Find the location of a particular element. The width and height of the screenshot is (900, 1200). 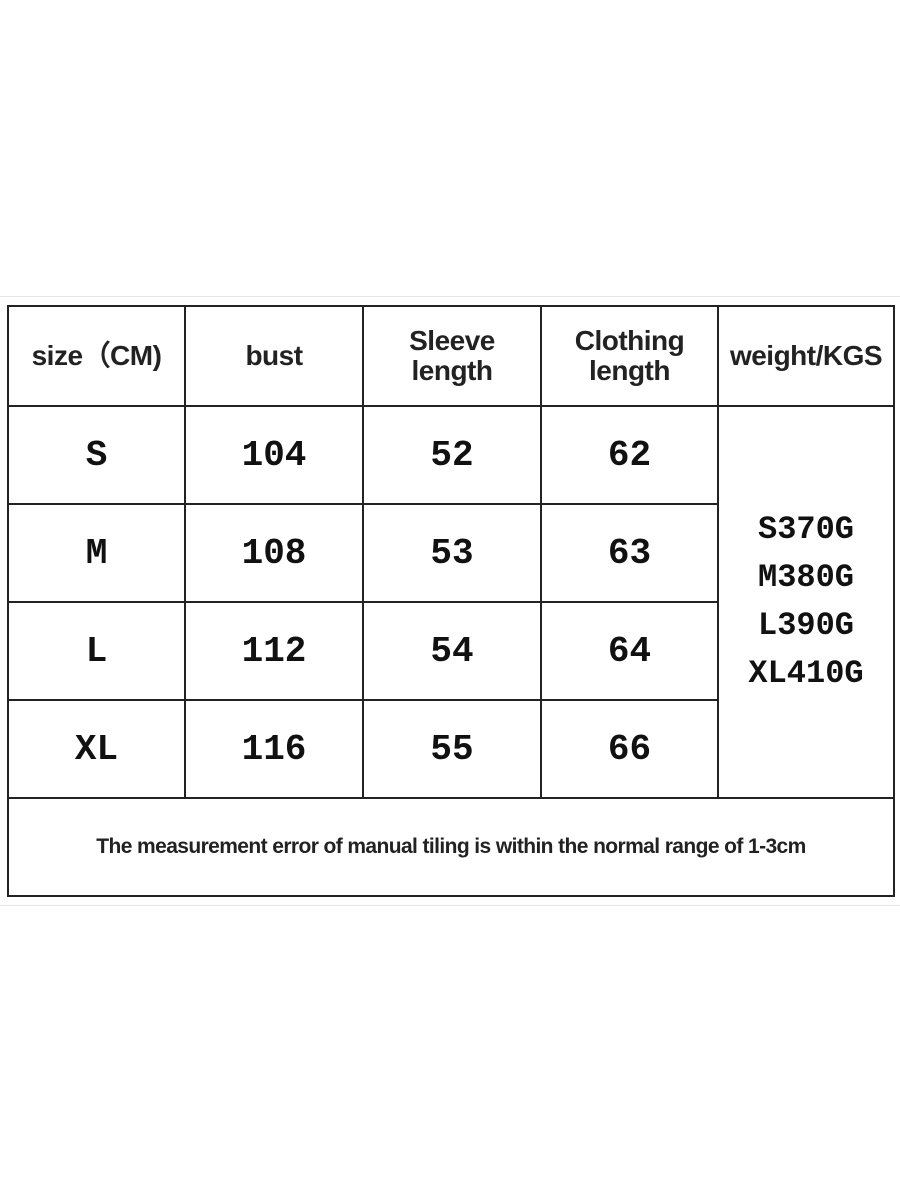

weight-xl: XL410G is located at coordinates (806, 673).